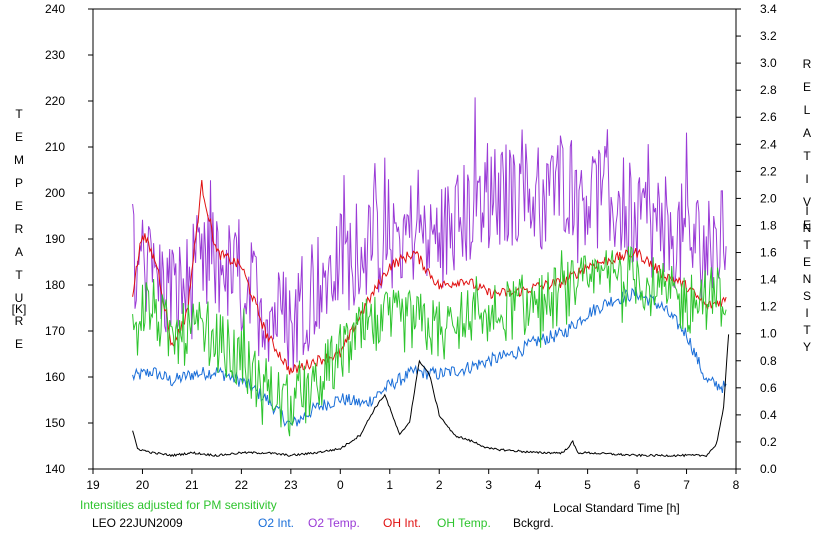 The width and height of the screenshot is (828, 535). What do you see at coordinates (768, 36) in the screenshot?
I see `y-right-tick-label: 3.2` at bounding box center [768, 36].